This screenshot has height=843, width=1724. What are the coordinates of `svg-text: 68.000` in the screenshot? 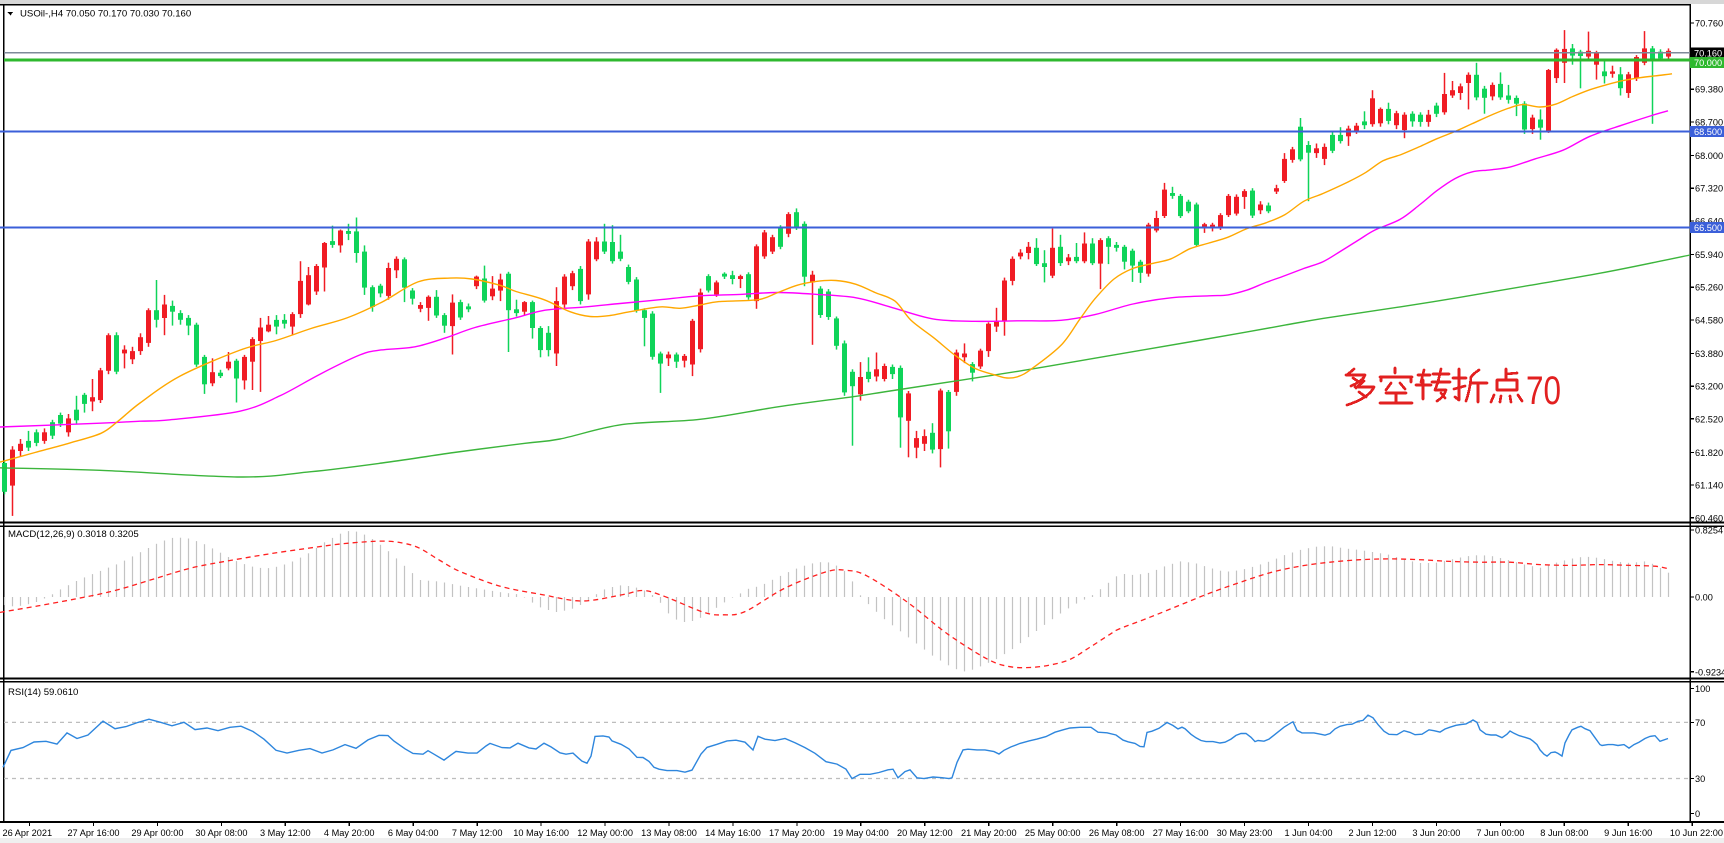 It's located at (1709, 156).